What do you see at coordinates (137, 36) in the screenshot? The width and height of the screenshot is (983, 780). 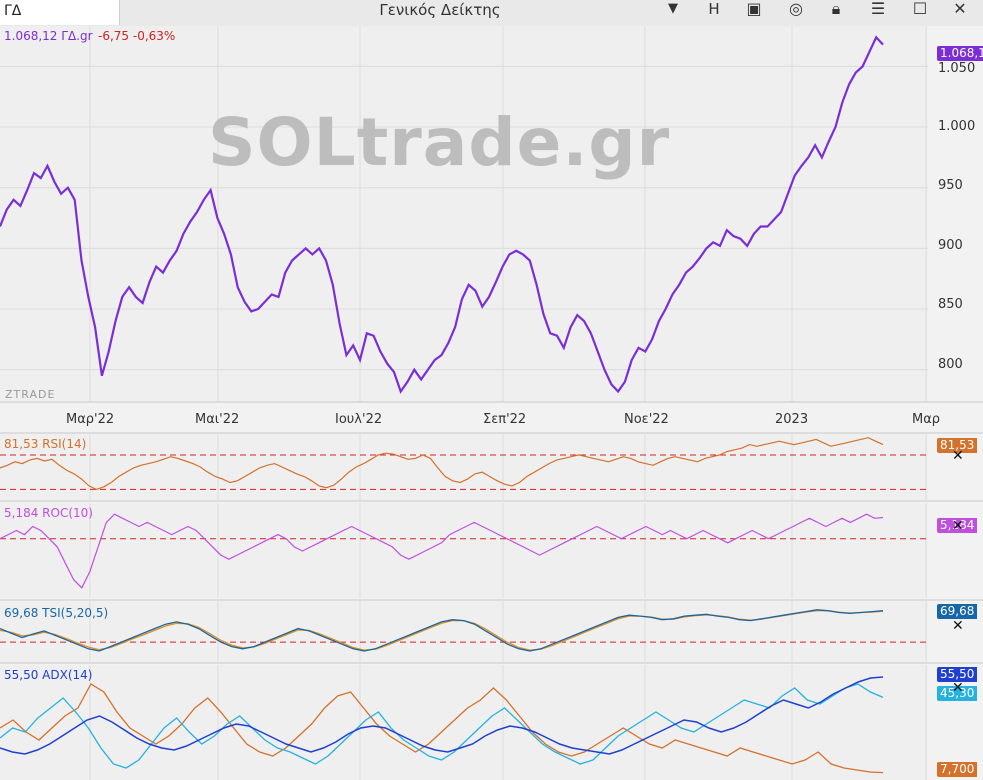 I see `price-change-label: -6,75 -0,63%` at bounding box center [137, 36].